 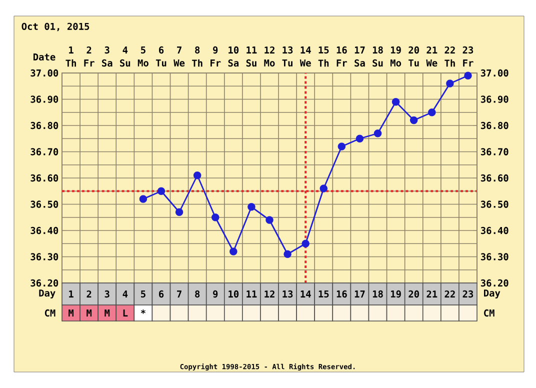 I want to click on y2-tick-label: 36.70, so click(x=494, y=152).